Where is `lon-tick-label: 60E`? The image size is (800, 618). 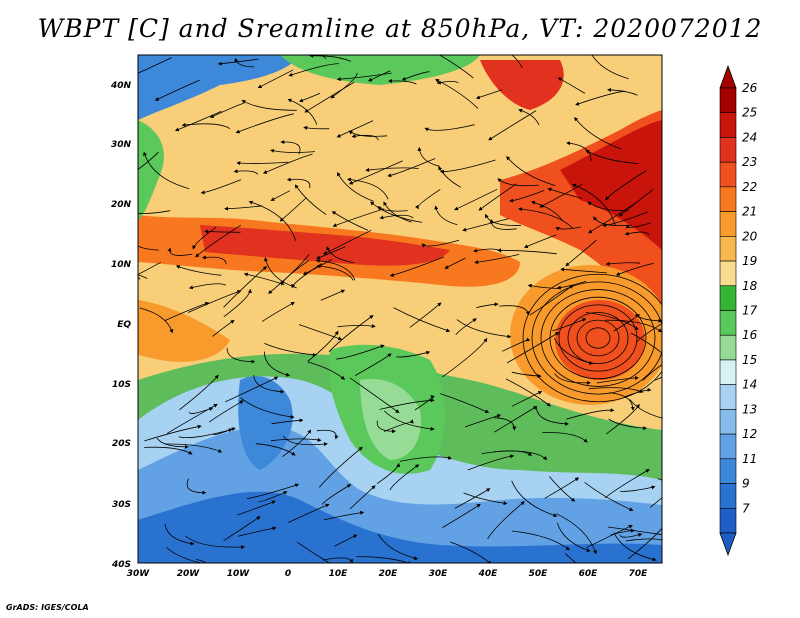
lon-tick-label: 60E is located at coordinates (589, 574).